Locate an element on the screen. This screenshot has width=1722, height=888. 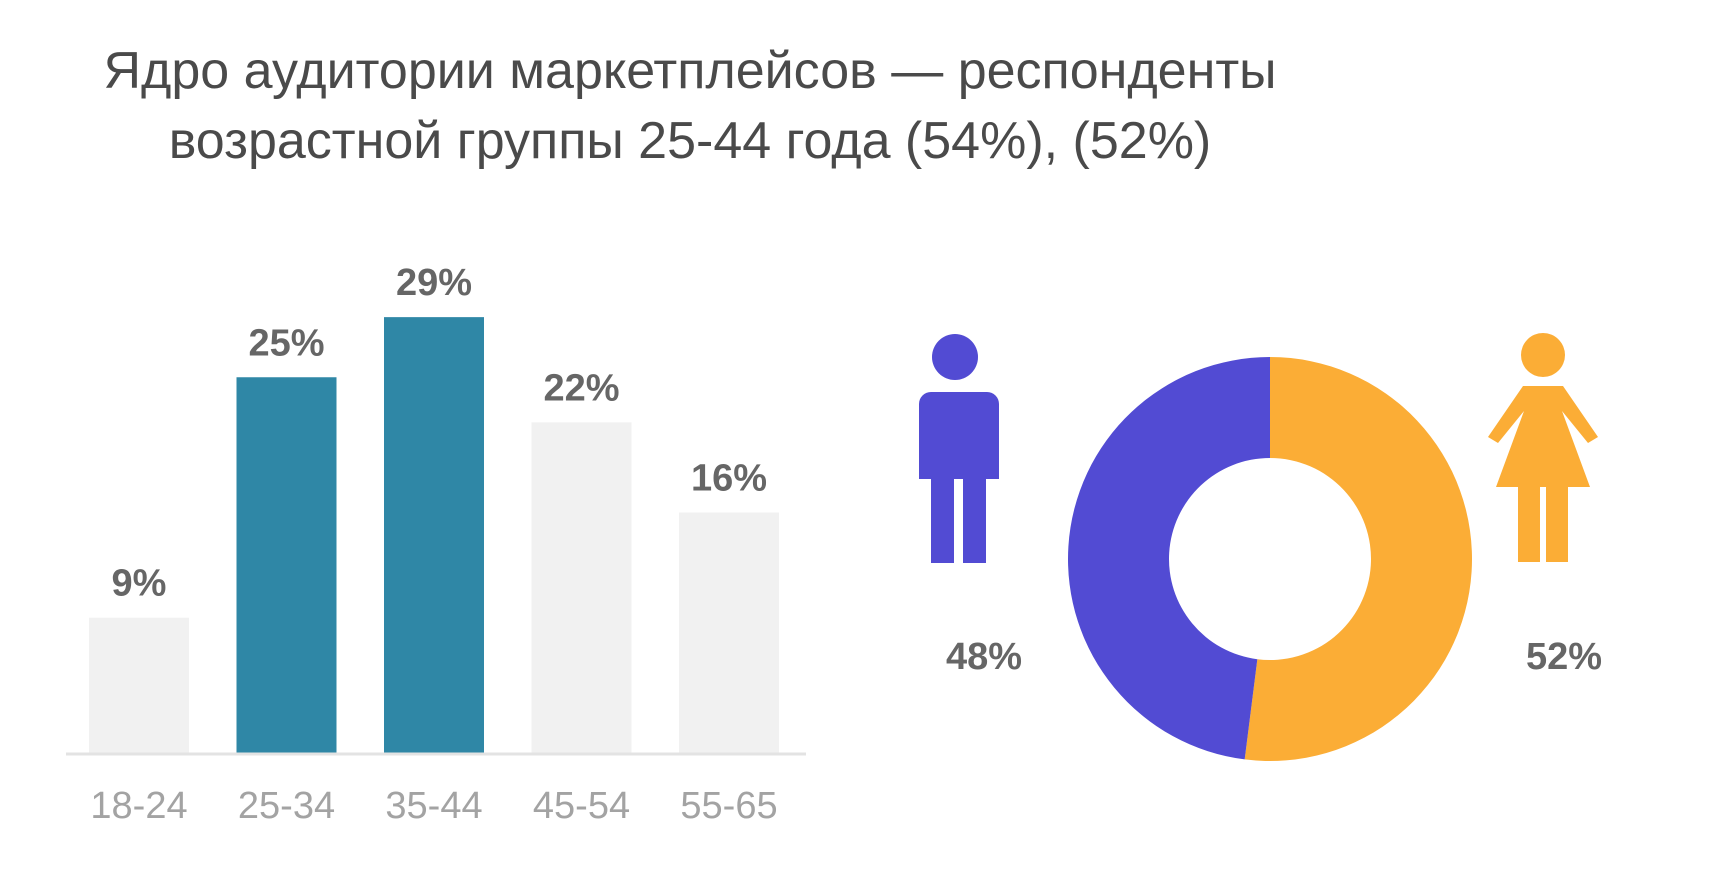
bar-value-label: 22% is located at coordinates (581, 388).